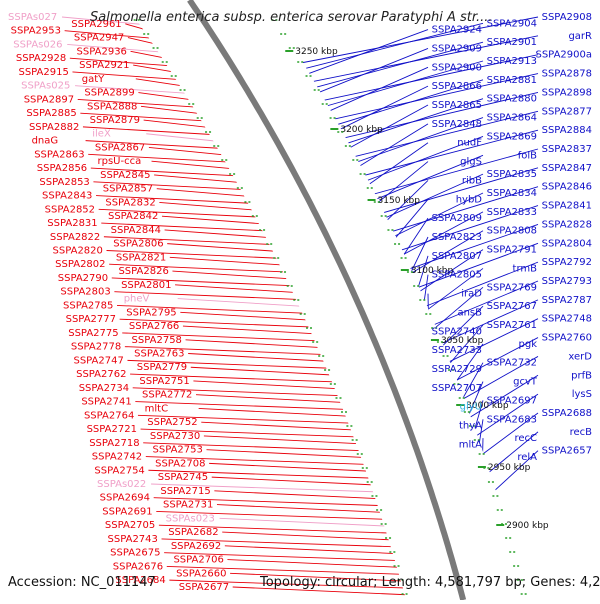 The height and width of the screenshot is (604, 600). What do you see at coordinates (138, 244) in the screenshot?
I see `left-gene-label: SSPA2806` at bounding box center [138, 244].